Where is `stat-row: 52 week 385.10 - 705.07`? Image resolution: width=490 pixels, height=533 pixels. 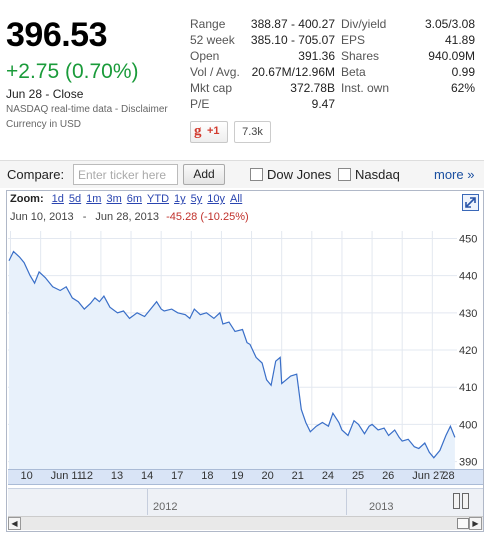
stat-row: 52 week 385.10 - 705.07 is located at coordinates (262, 40).